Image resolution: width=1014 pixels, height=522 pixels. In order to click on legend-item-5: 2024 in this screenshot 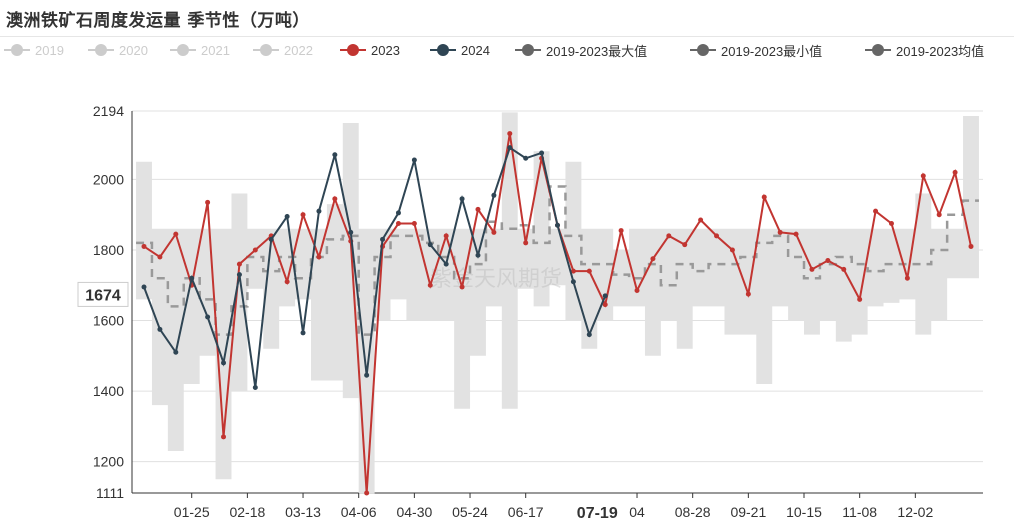, I will do `click(460, 50)`.